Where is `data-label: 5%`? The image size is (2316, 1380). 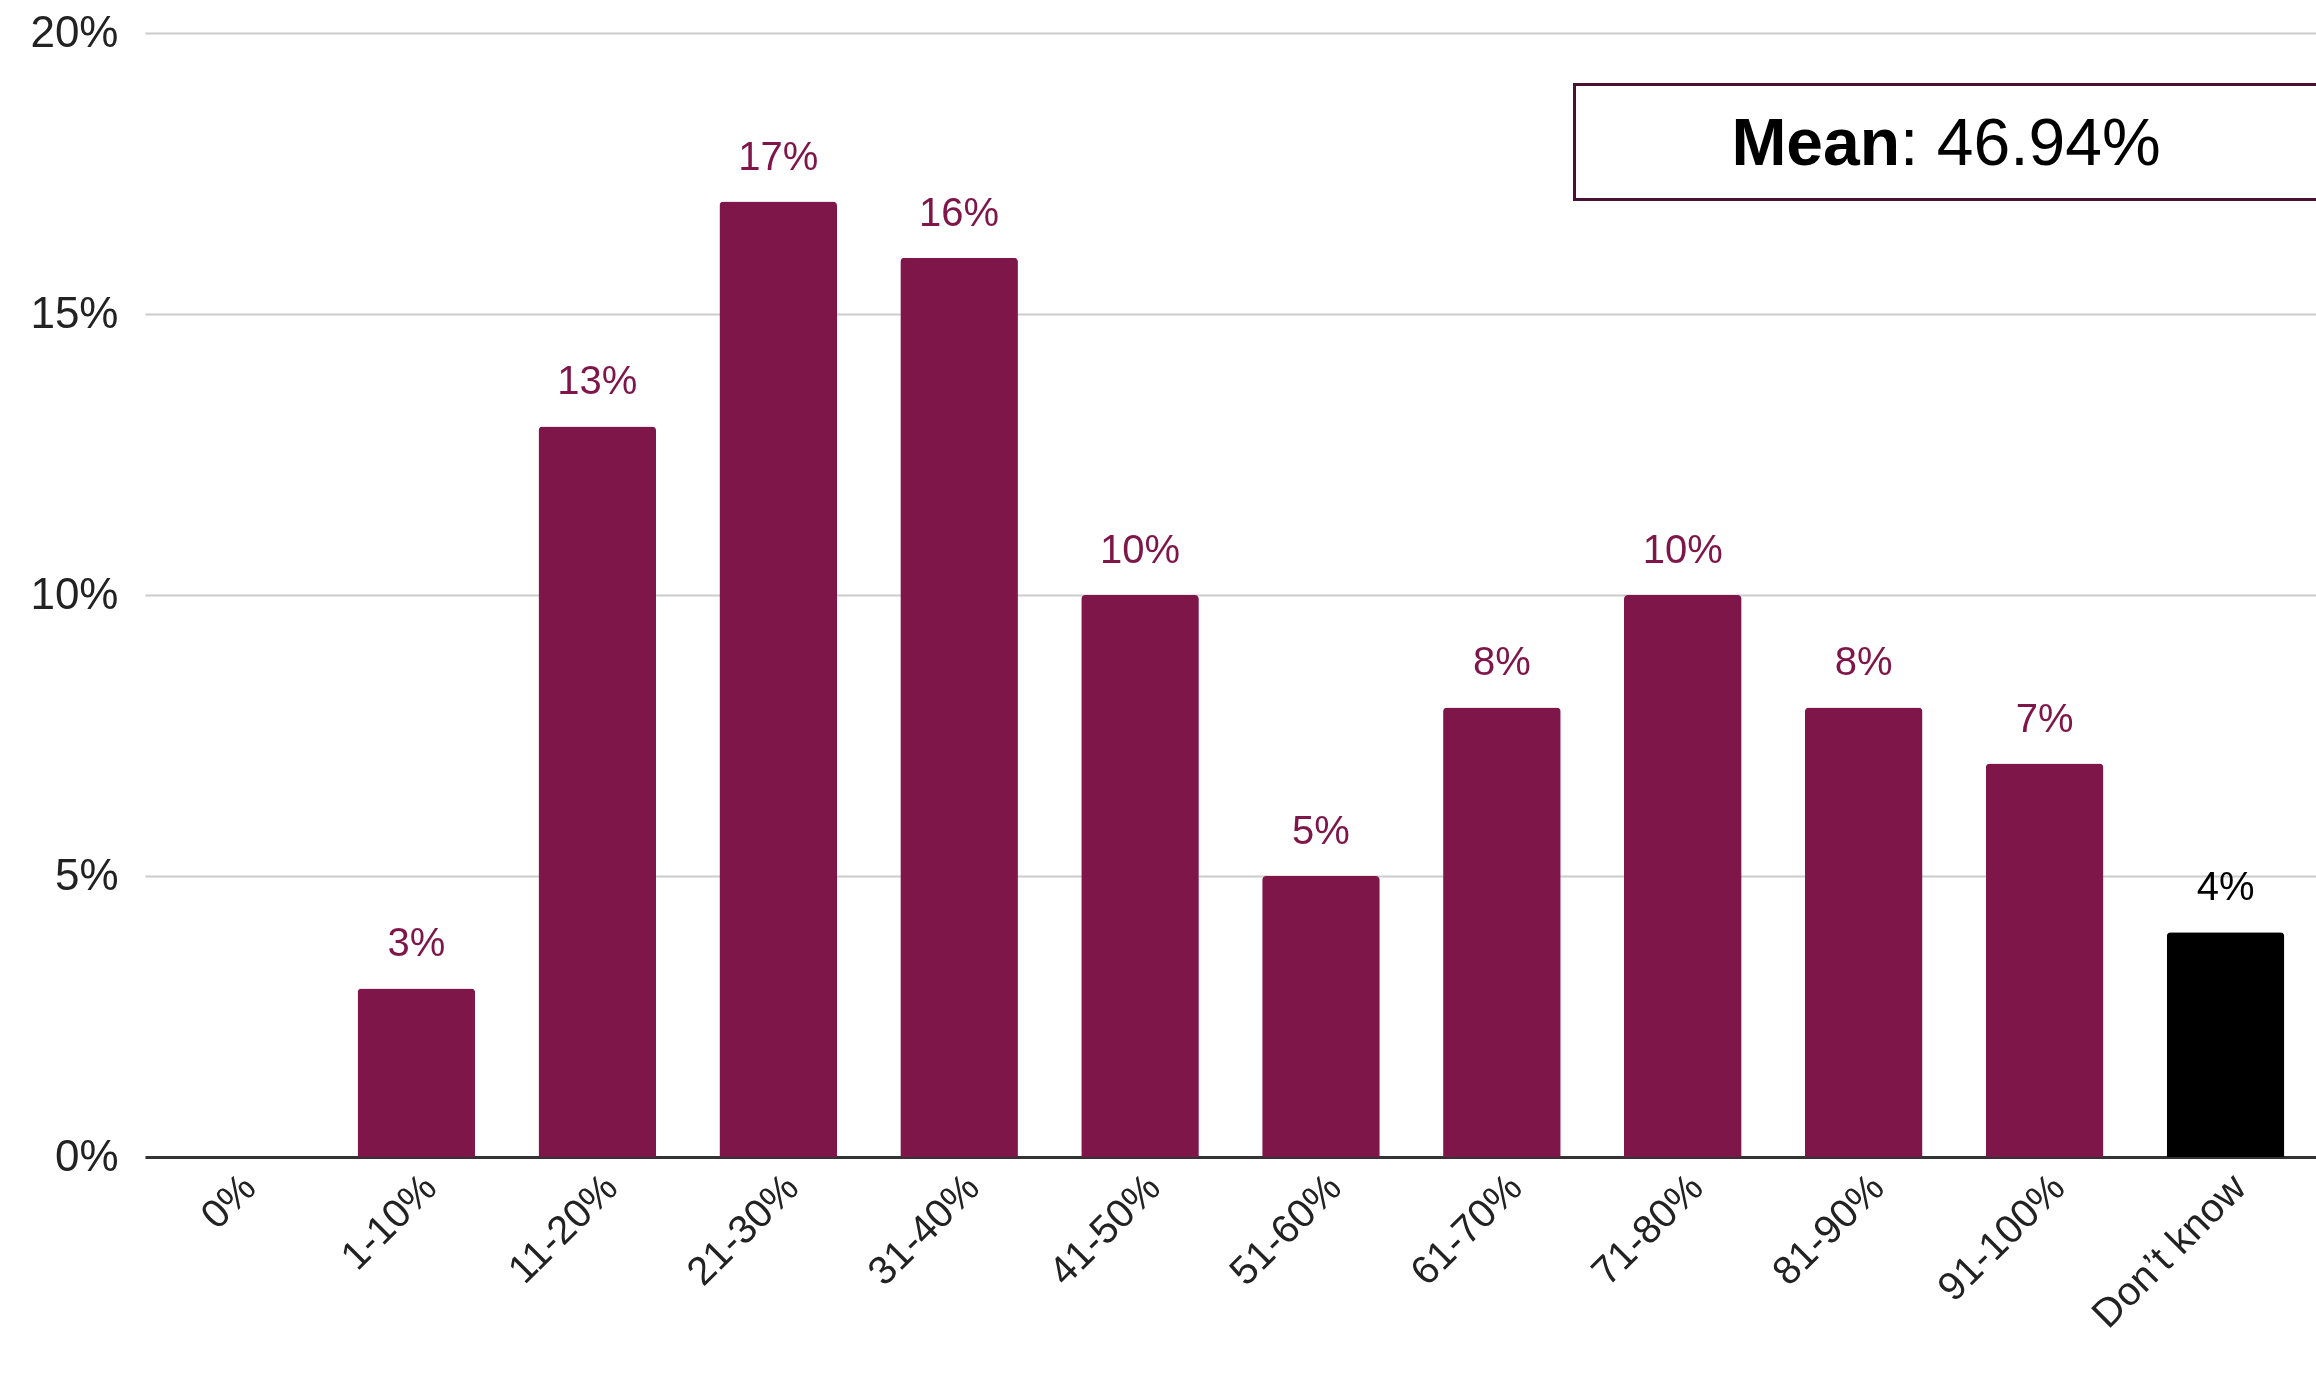
data-label: 5% is located at coordinates (1321, 830).